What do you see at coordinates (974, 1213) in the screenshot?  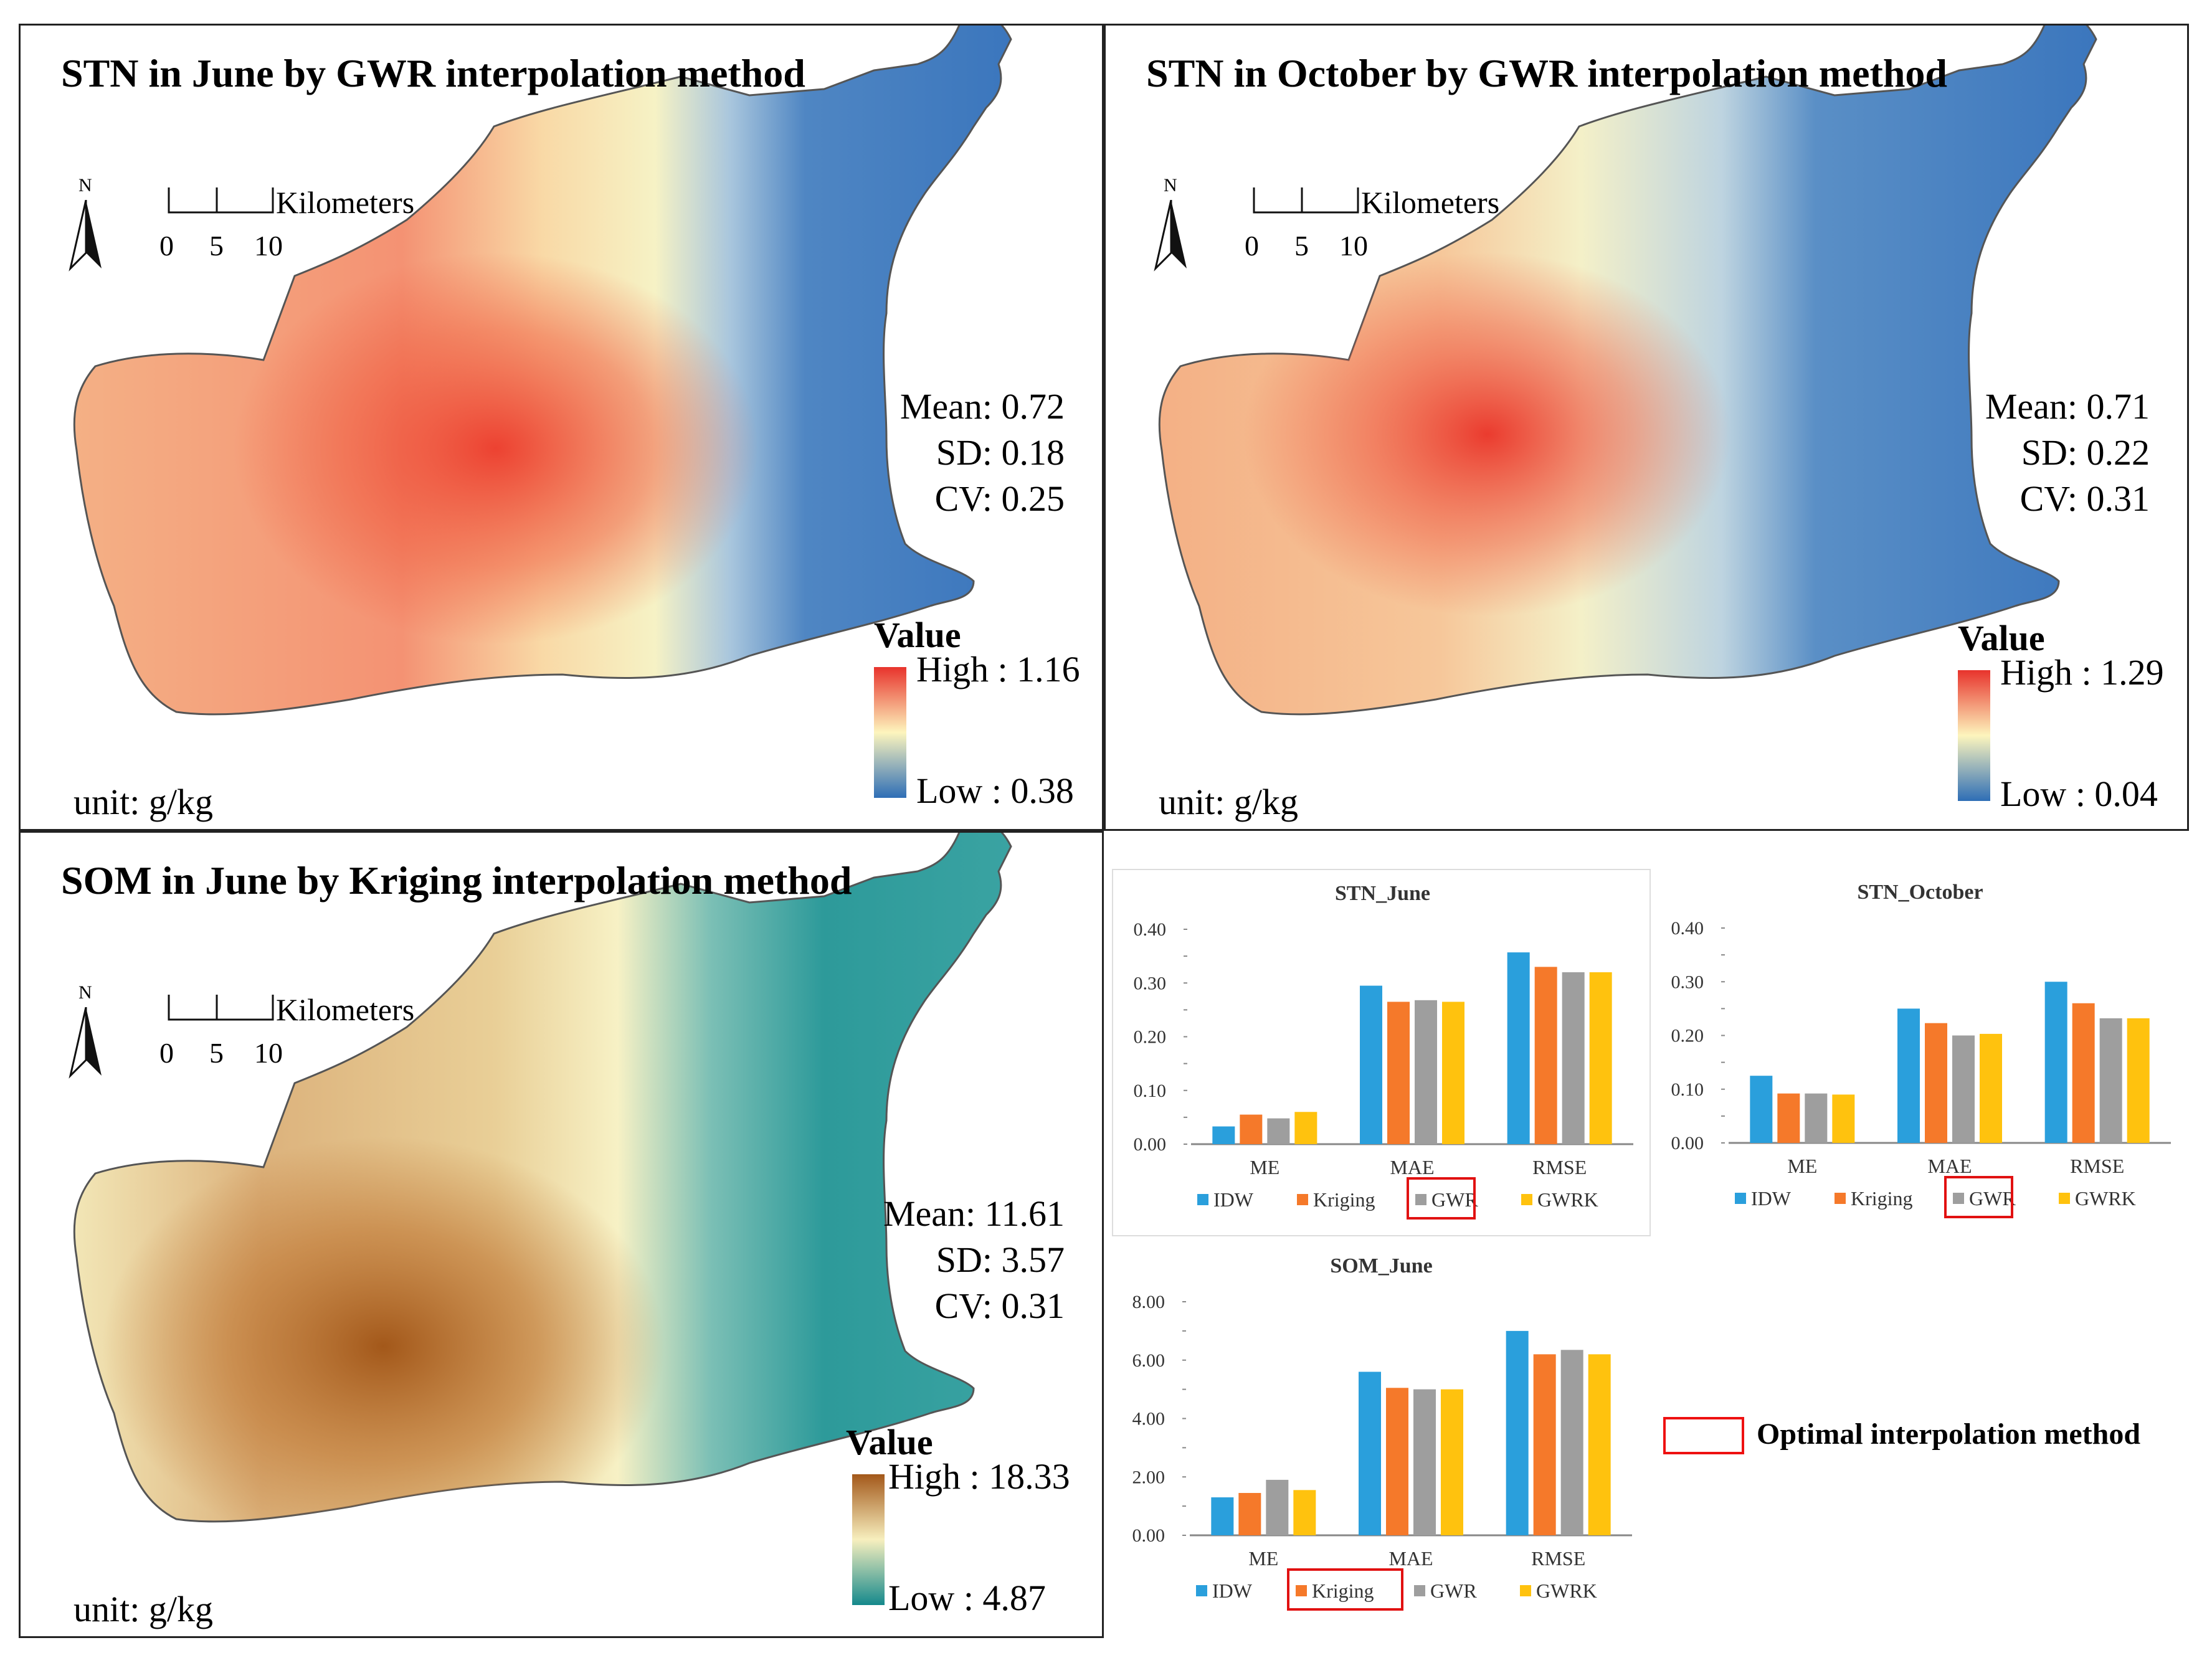 I see `stat-mean: Mean: 11.61` at bounding box center [974, 1213].